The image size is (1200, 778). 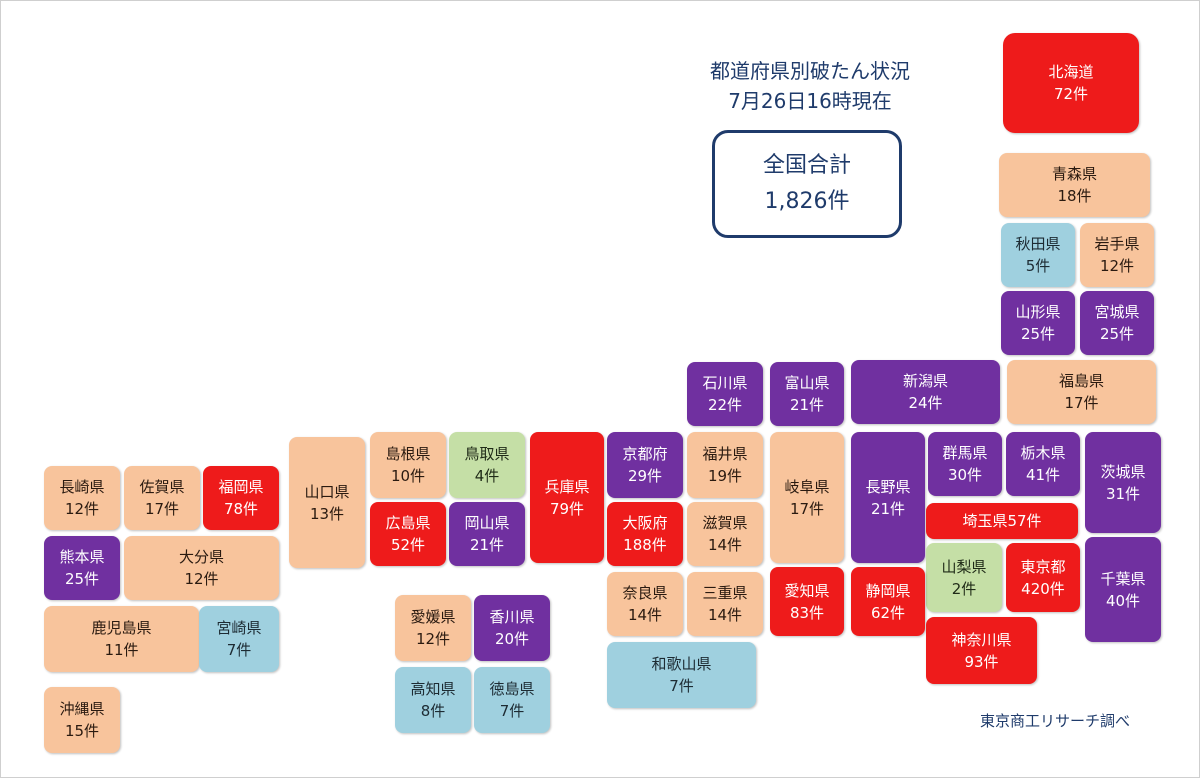 I want to click on prefecture-count: 18件, so click(x=1074, y=196).